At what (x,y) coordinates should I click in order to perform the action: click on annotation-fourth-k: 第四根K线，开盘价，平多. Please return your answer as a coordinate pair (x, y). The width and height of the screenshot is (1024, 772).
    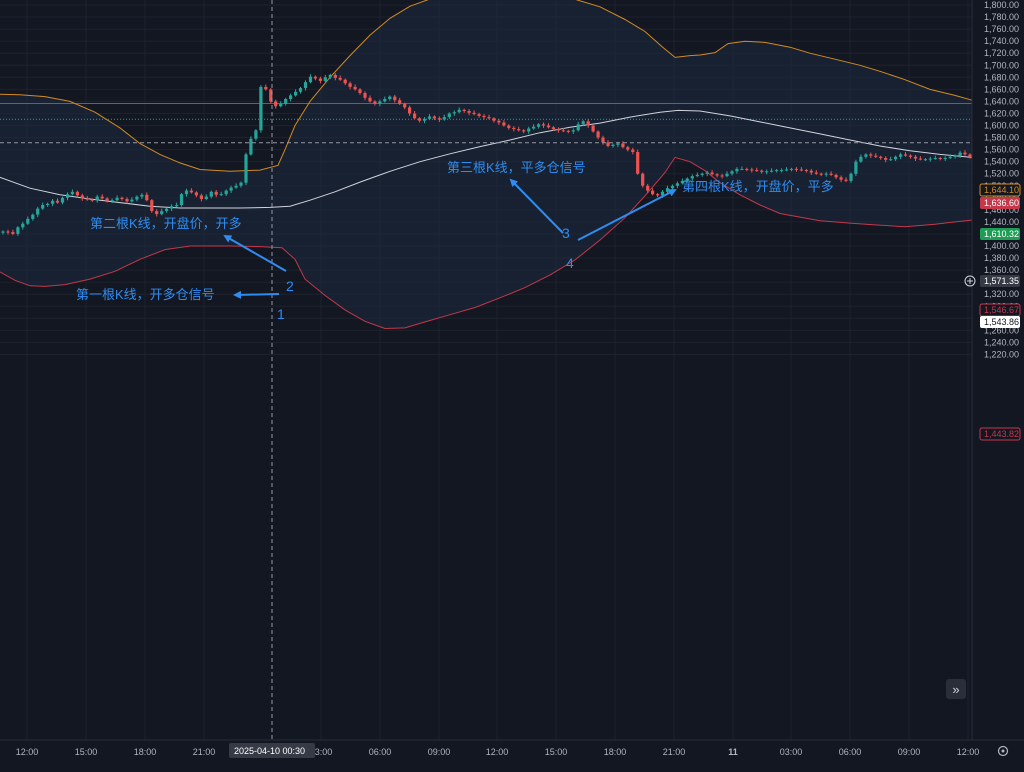
    Looking at the image, I should click on (758, 186).